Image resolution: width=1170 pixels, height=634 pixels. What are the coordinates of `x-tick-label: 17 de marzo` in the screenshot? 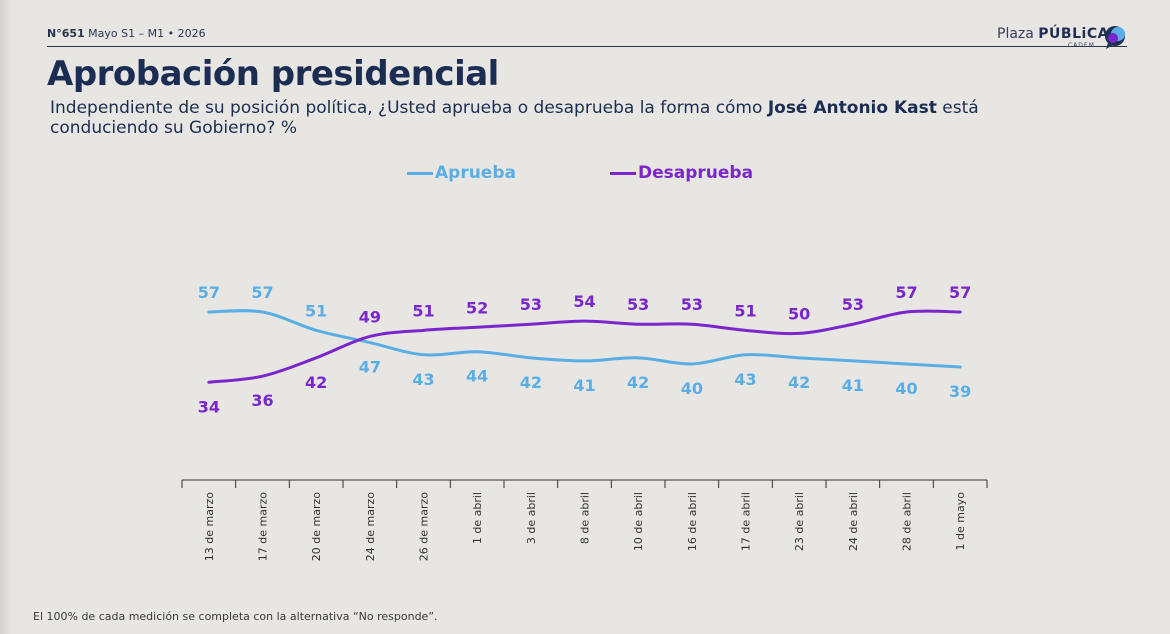 It's located at (263, 526).